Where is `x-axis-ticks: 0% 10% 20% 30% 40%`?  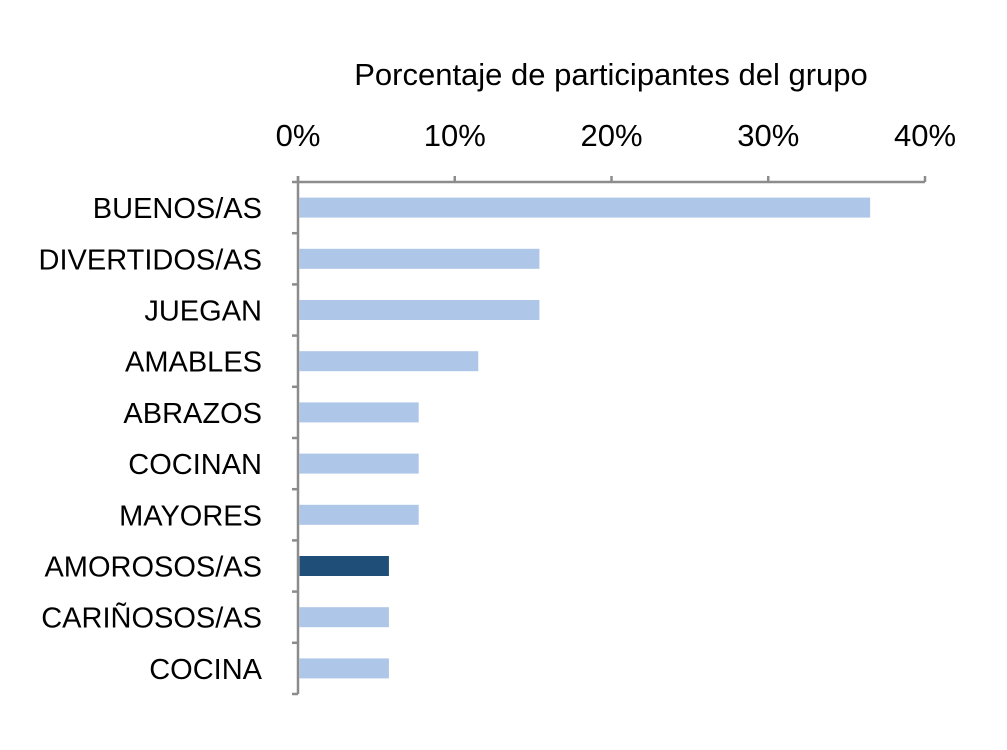 x-axis-ticks: 0% 10% 20% 30% 40% is located at coordinates (616, 150).